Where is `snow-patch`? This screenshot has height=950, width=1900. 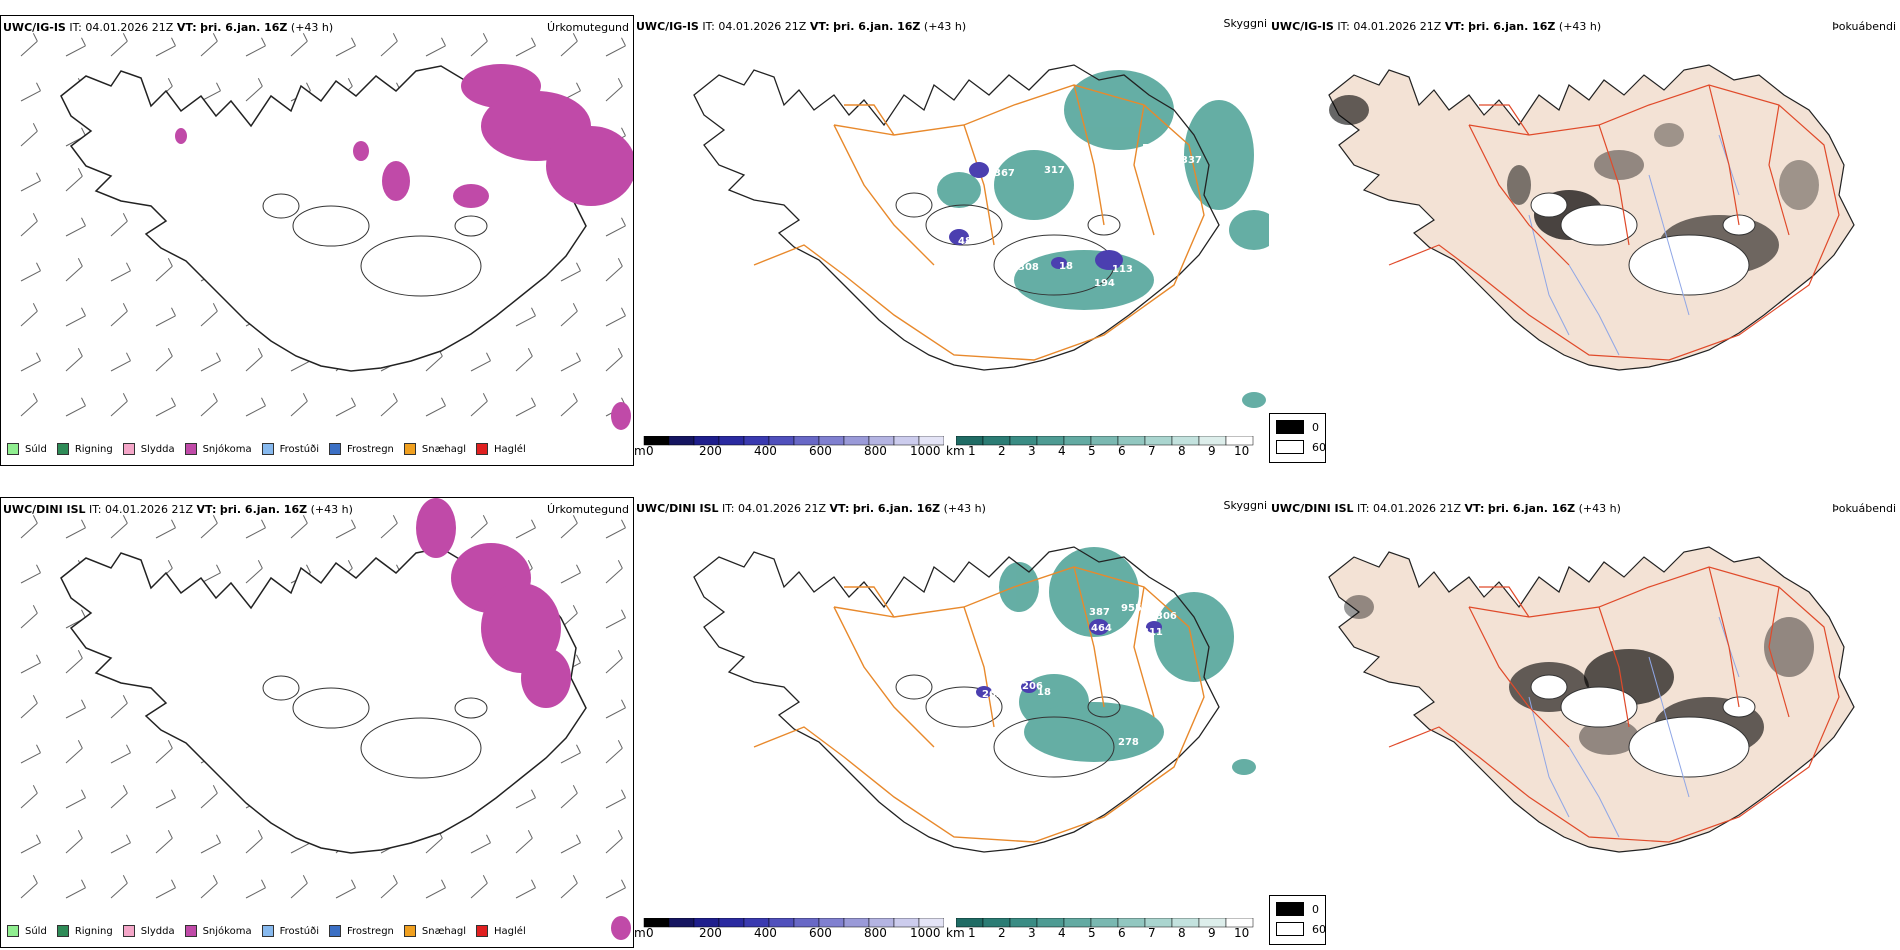
snow-patch is located at coordinates (546, 678).